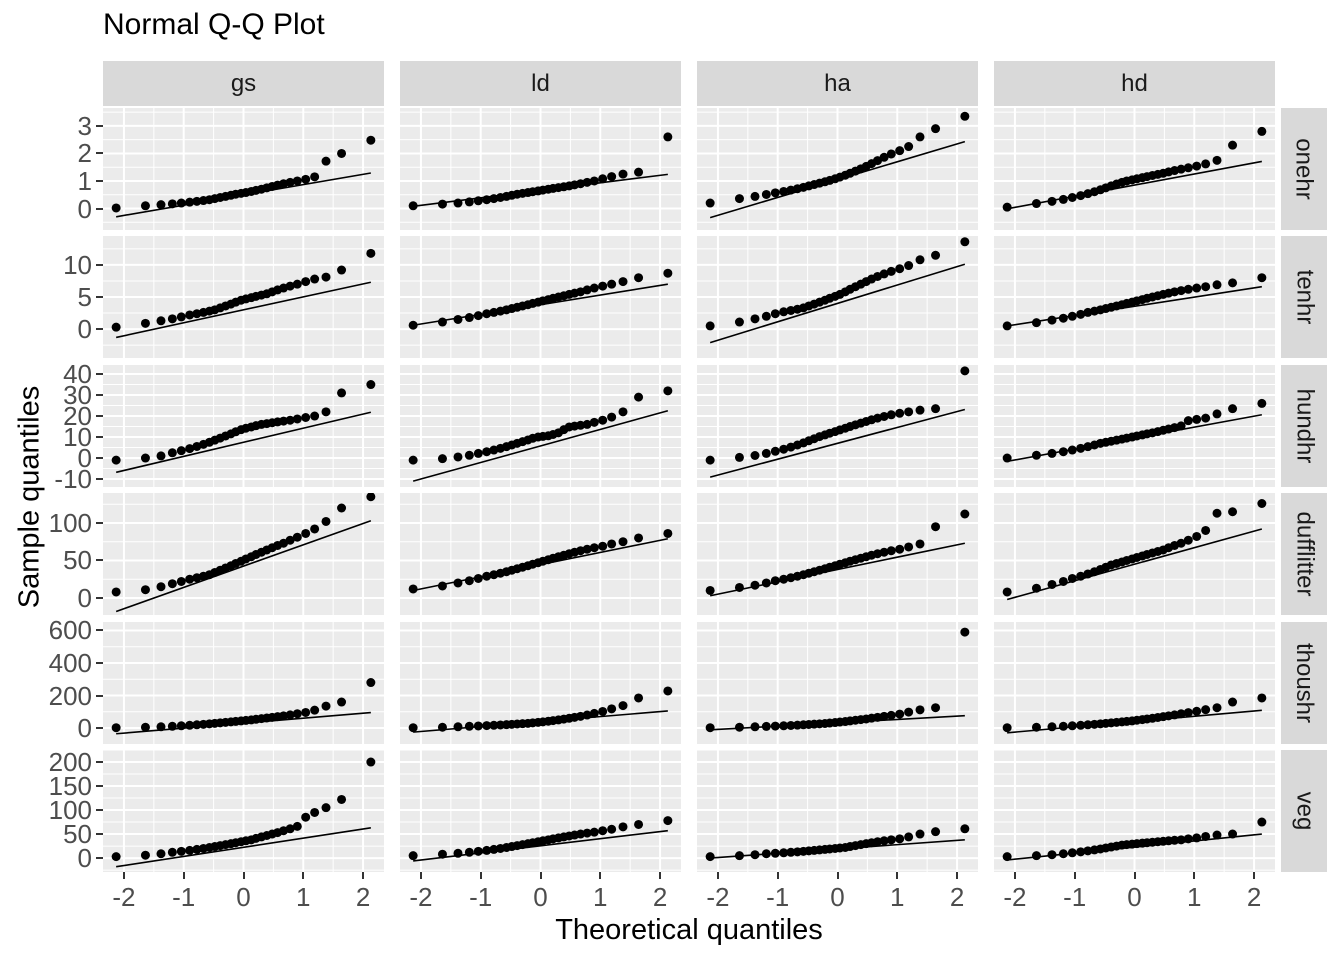 This screenshot has width=1344, height=960. I want to click on panel-thoushr-ha, so click(837, 683).